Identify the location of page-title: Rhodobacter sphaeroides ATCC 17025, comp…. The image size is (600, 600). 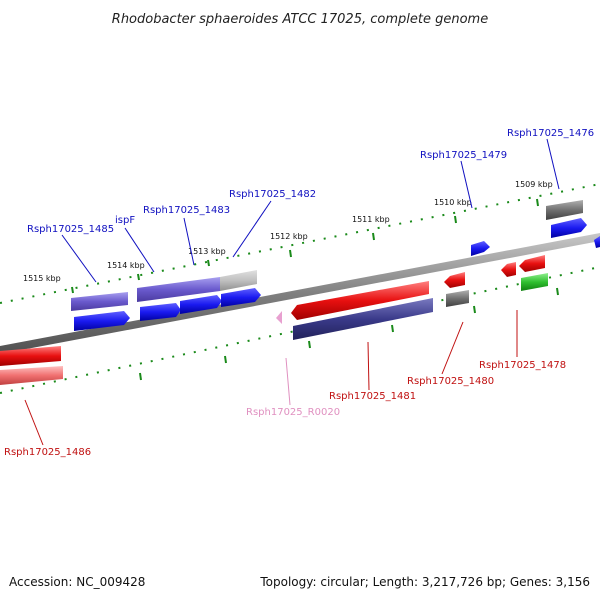
(300, 19).